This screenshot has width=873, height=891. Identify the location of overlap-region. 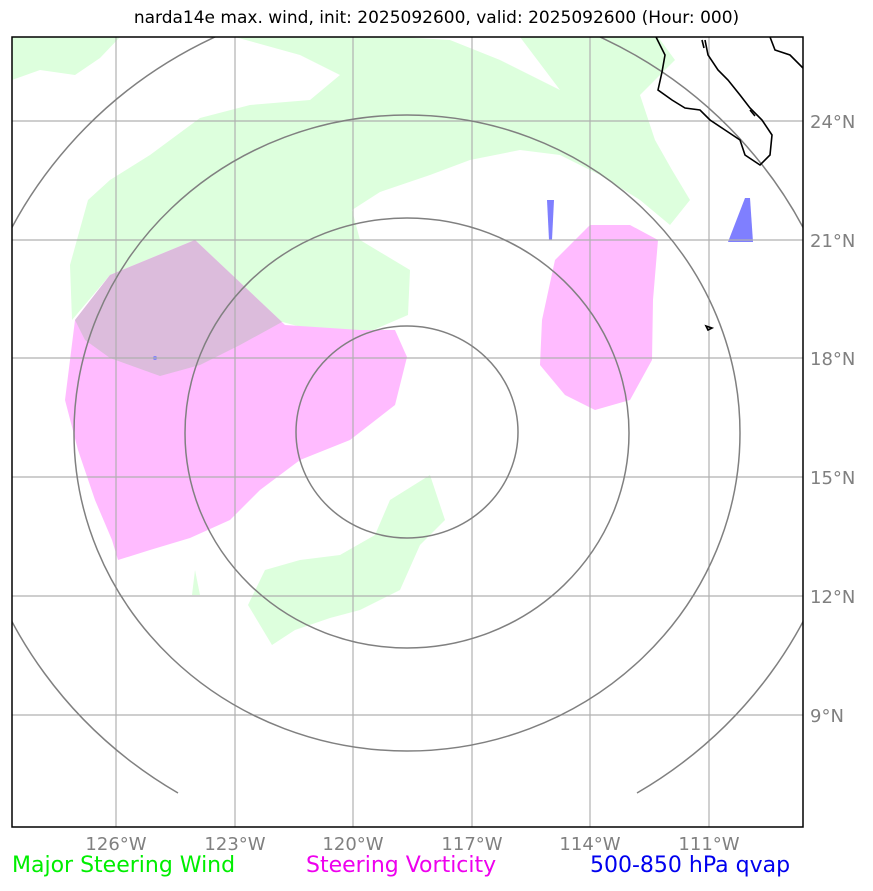
(178, 308).